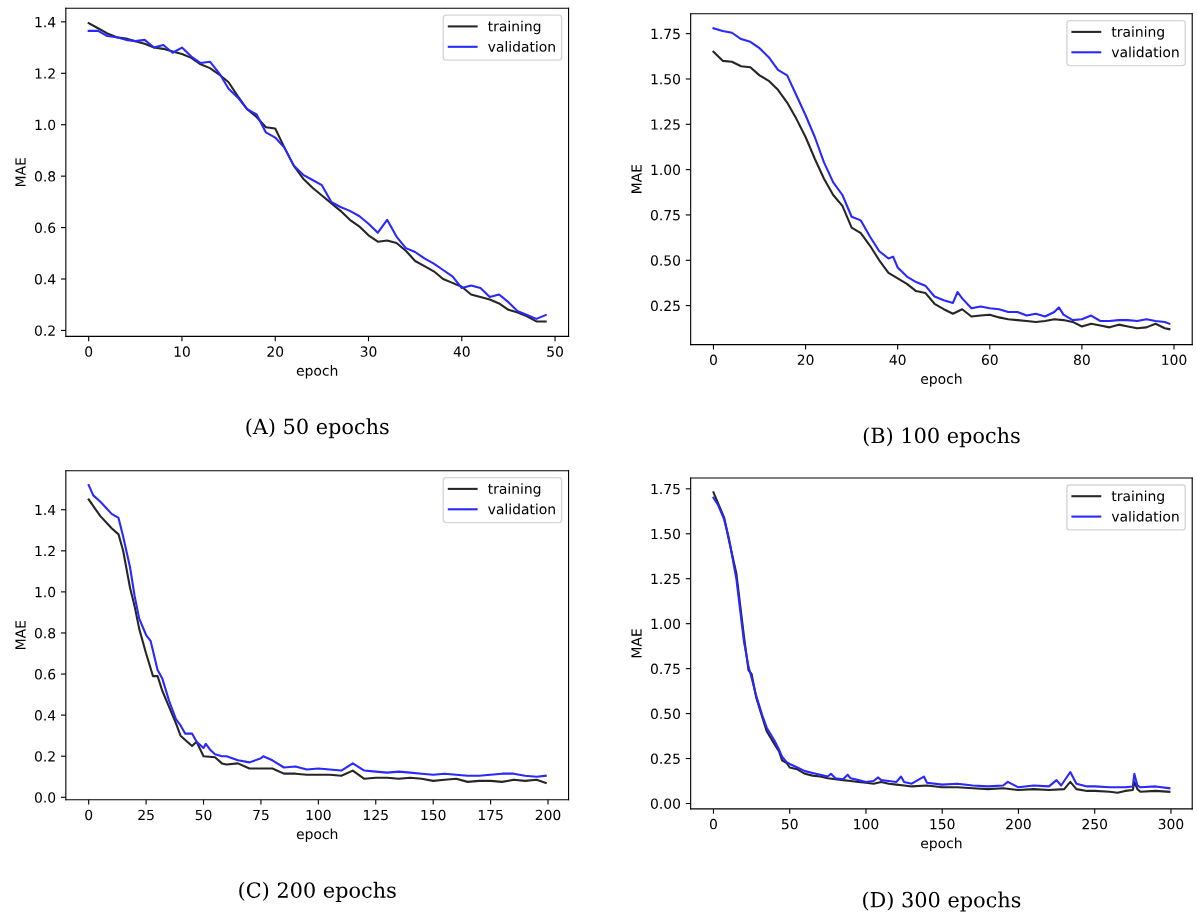 This screenshot has width=1197, height=914. I want to click on x-tick-label: 30, so click(368, 351).